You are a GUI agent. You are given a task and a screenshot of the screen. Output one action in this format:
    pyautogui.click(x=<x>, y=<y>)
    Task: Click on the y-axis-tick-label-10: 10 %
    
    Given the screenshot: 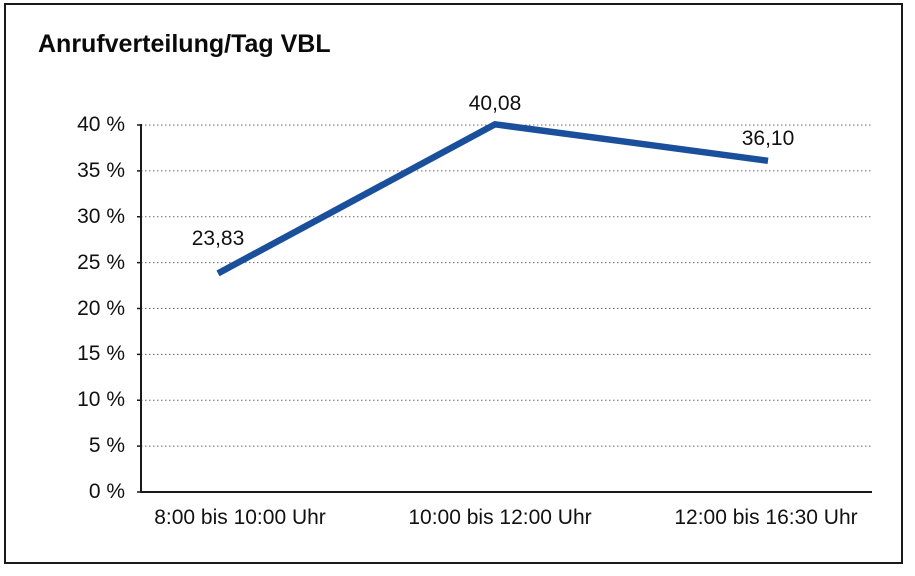 What is the action you would take?
    pyautogui.click(x=101, y=400)
    